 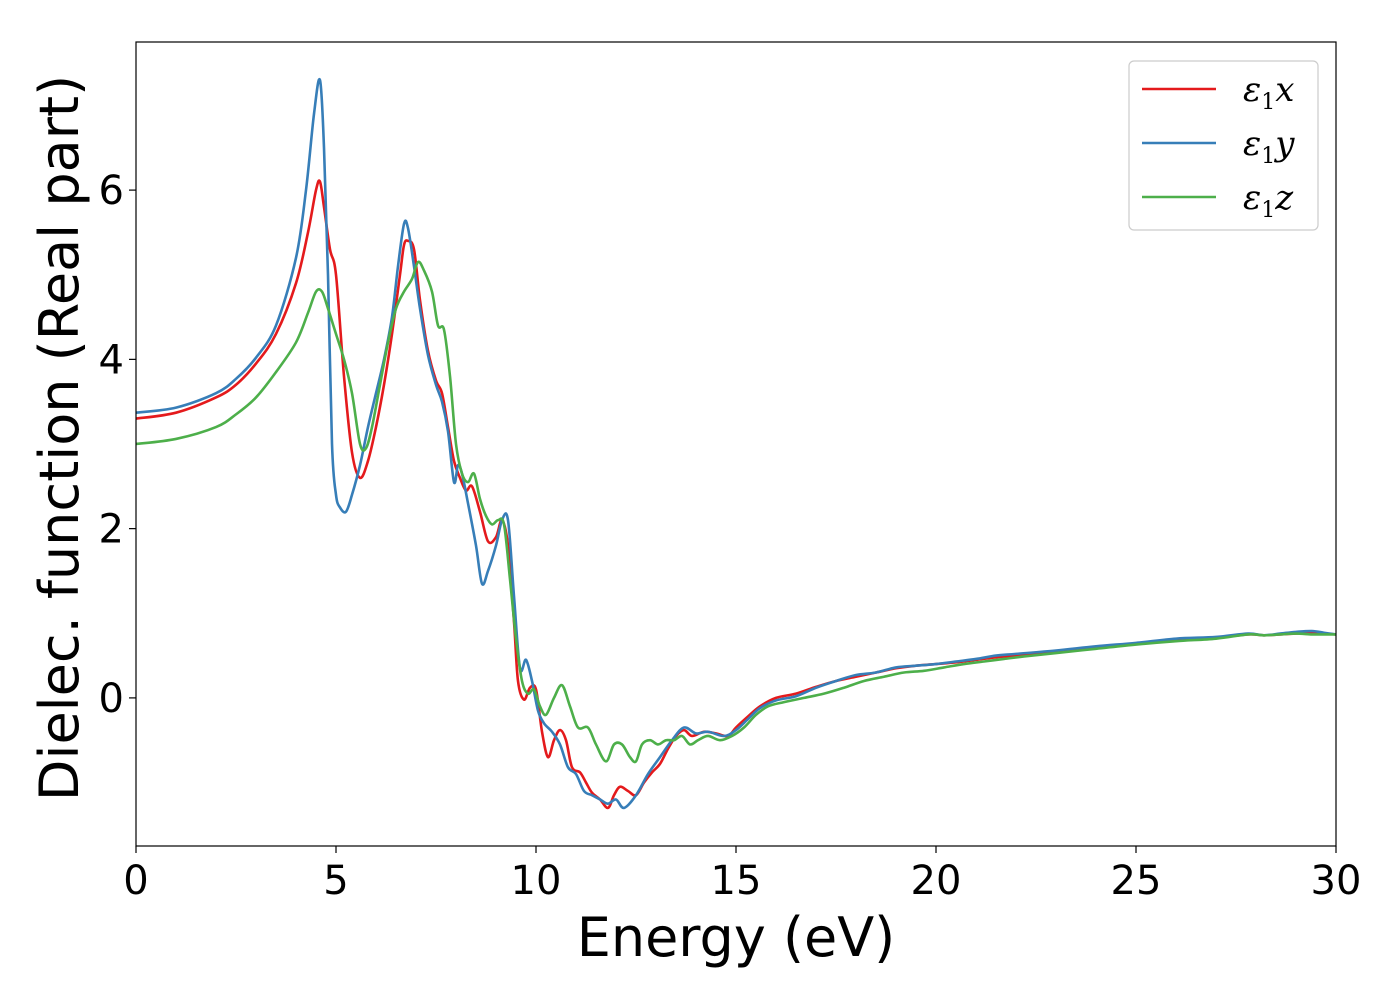 What do you see at coordinates (111, 530) in the screenshot?
I see `y-tick-label: 2` at bounding box center [111, 530].